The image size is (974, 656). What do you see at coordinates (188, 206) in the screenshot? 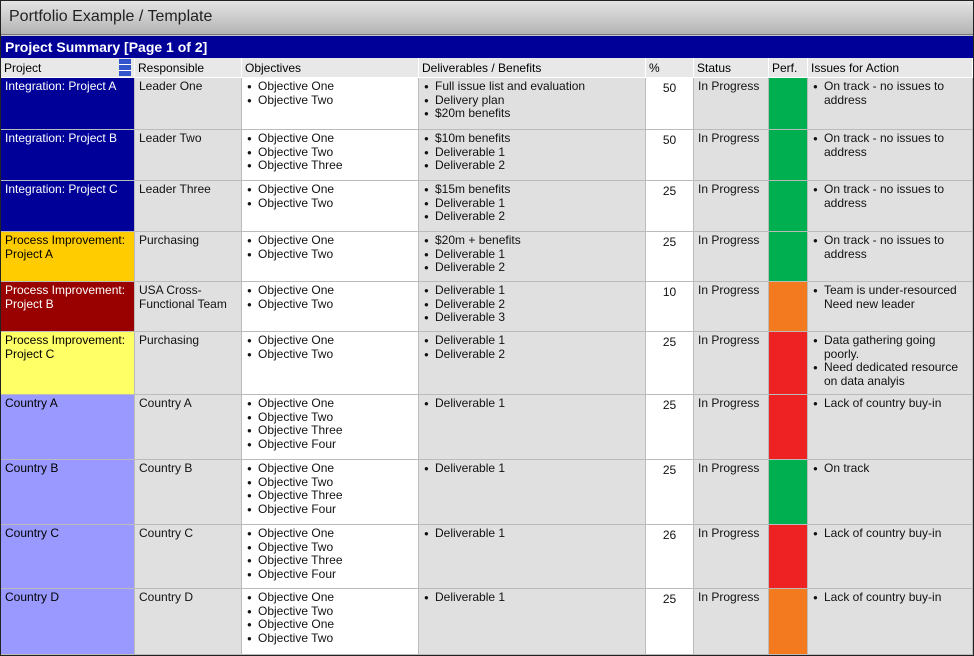
I see `responsible-cell: Leader Three` at bounding box center [188, 206].